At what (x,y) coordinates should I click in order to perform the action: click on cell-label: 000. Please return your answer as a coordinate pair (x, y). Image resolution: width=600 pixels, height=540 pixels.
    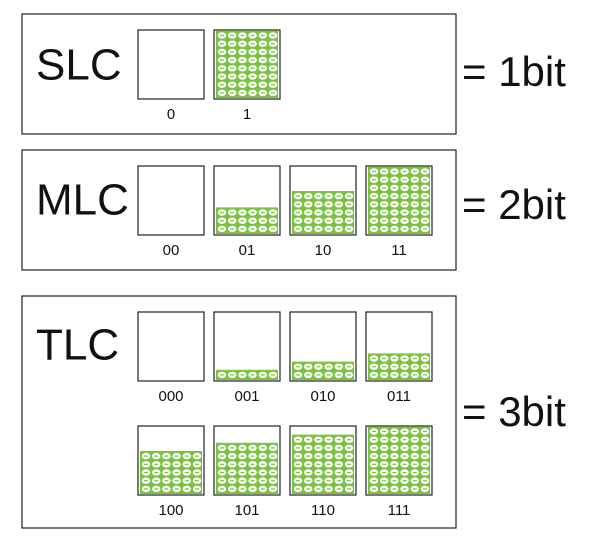
    Looking at the image, I should click on (170, 396).